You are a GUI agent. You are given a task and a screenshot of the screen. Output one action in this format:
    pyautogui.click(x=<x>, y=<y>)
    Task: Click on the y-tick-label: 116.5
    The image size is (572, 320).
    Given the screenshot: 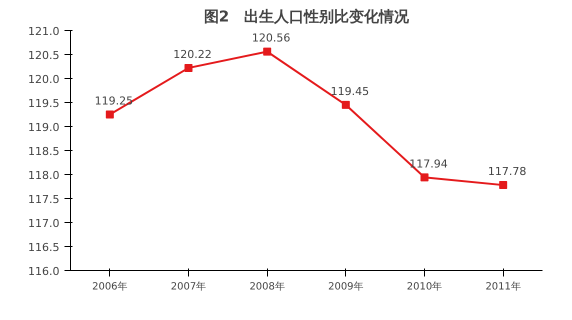 What is the action you would take?
    pyautogui.click(x=44, y=247)
    